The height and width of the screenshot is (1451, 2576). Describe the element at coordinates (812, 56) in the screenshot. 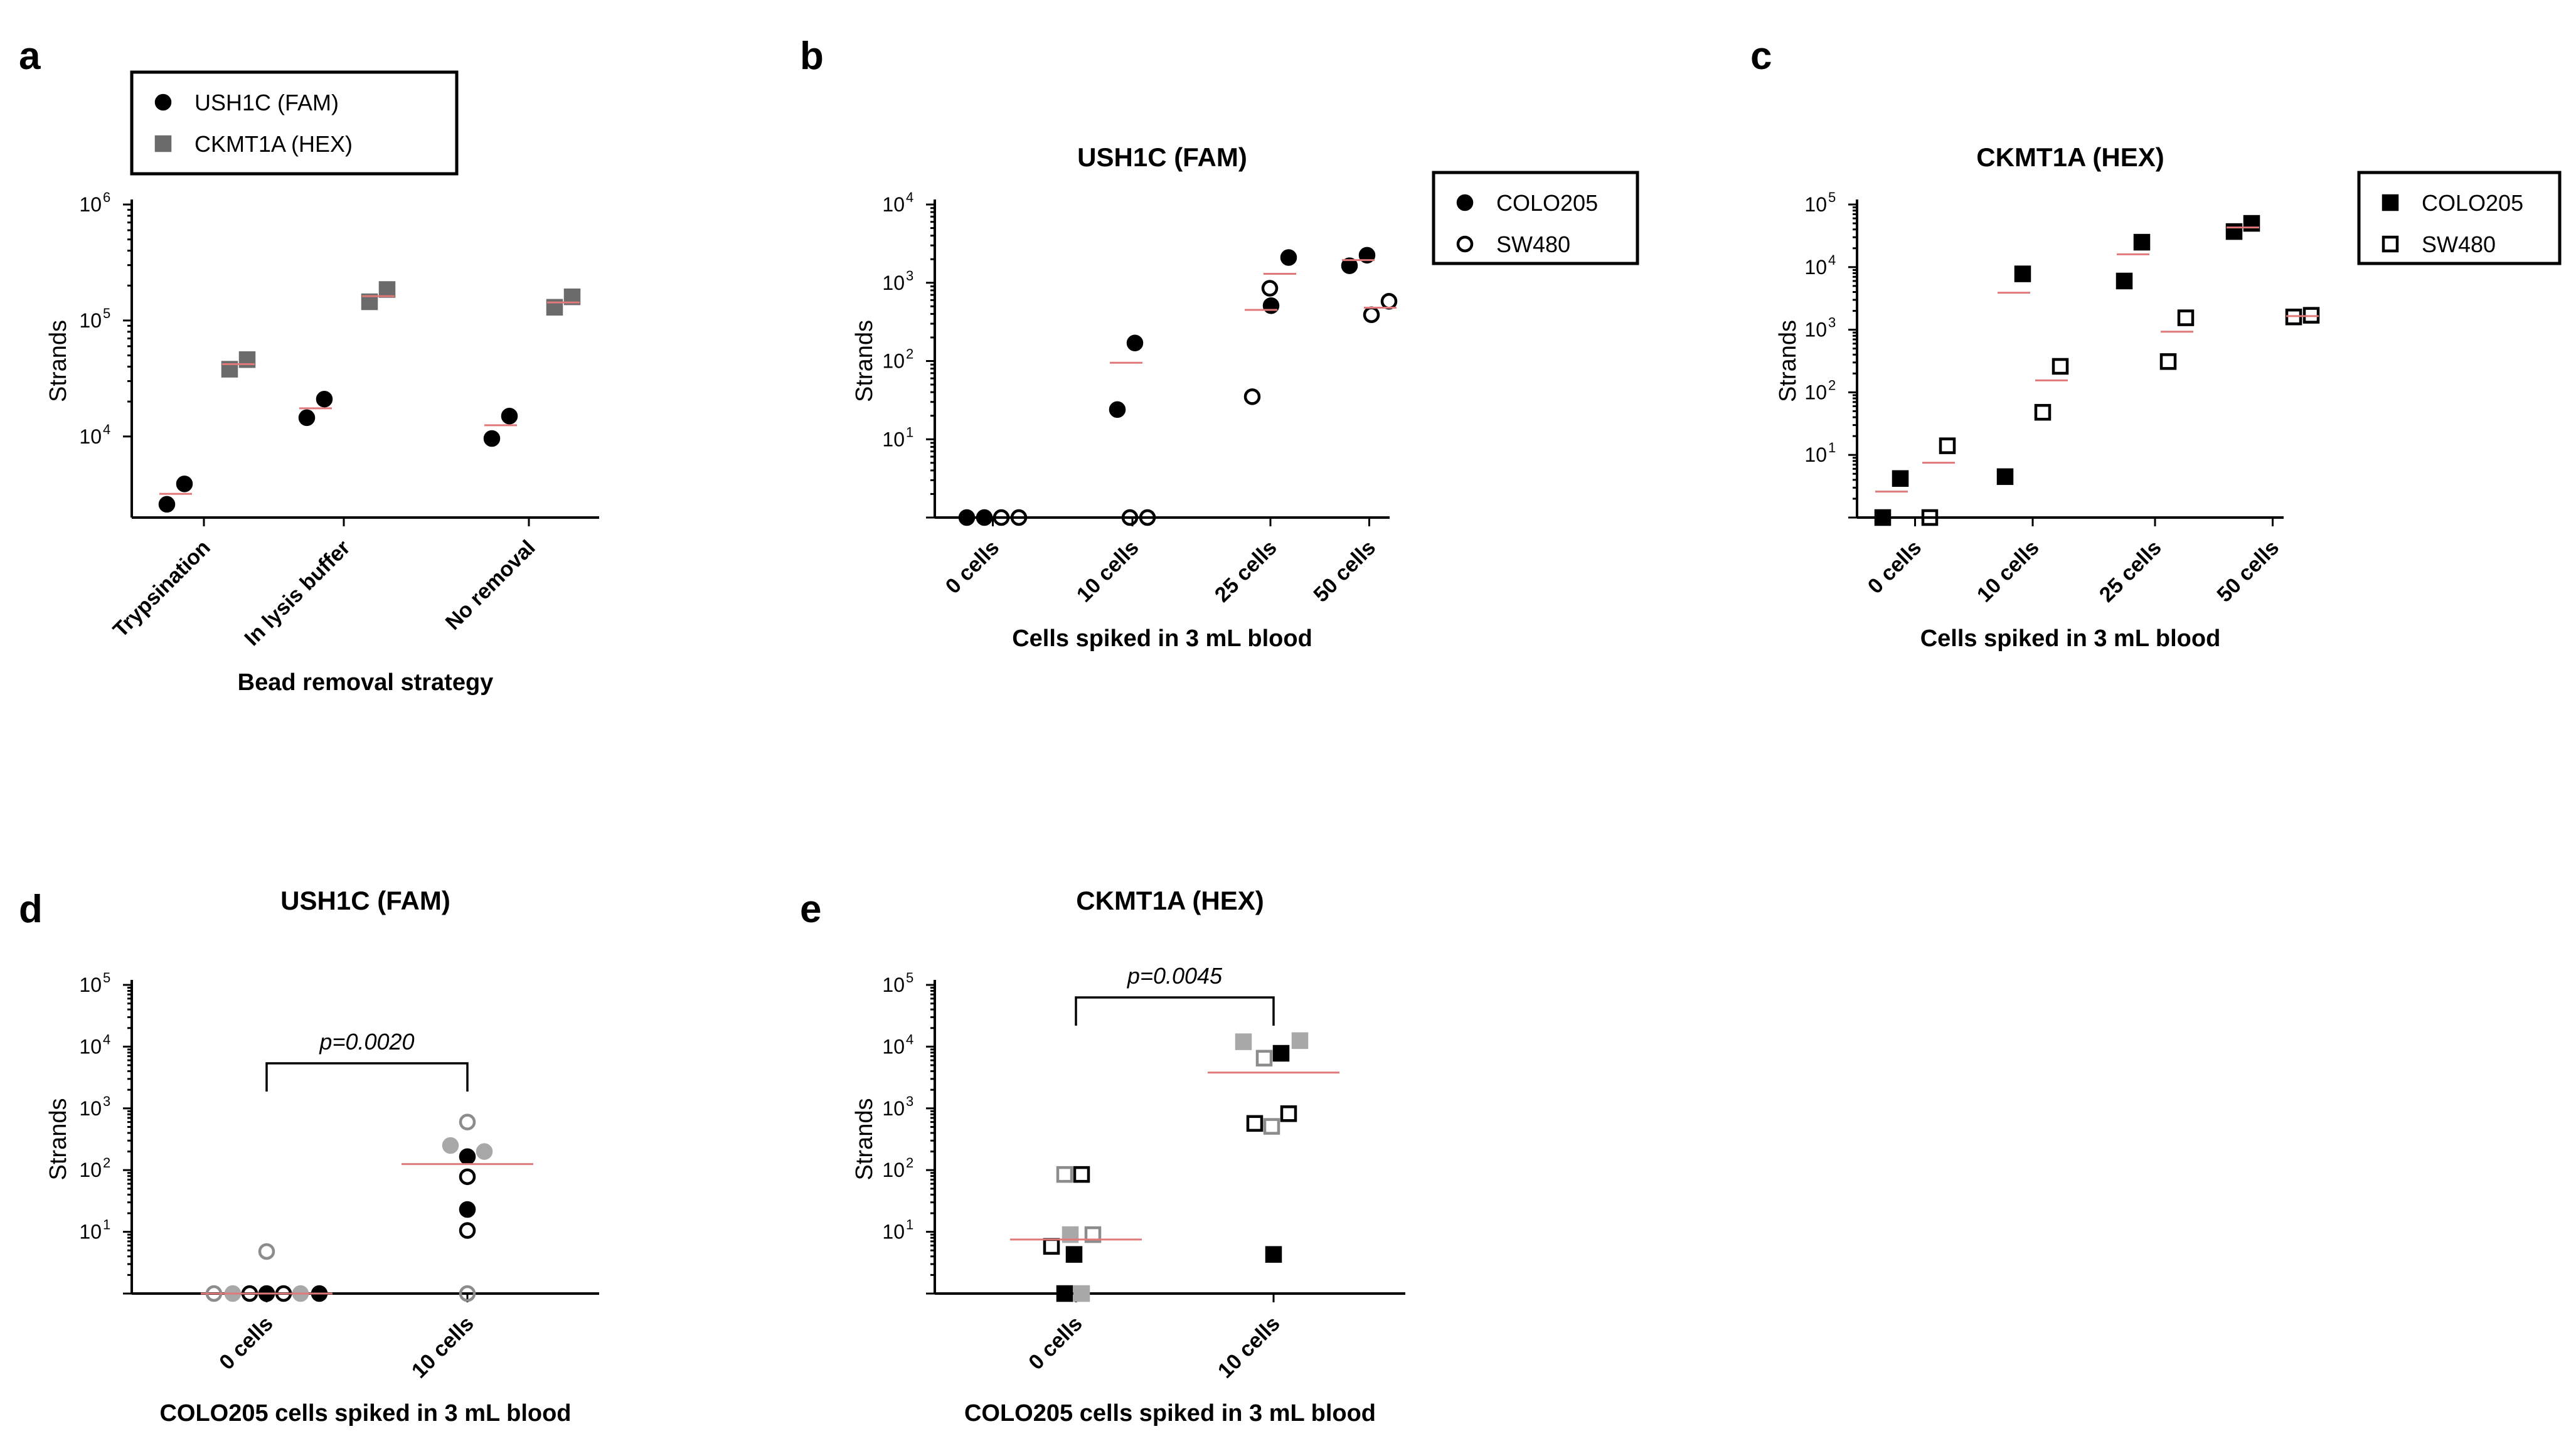

I see `panel-letter: b` at that location.